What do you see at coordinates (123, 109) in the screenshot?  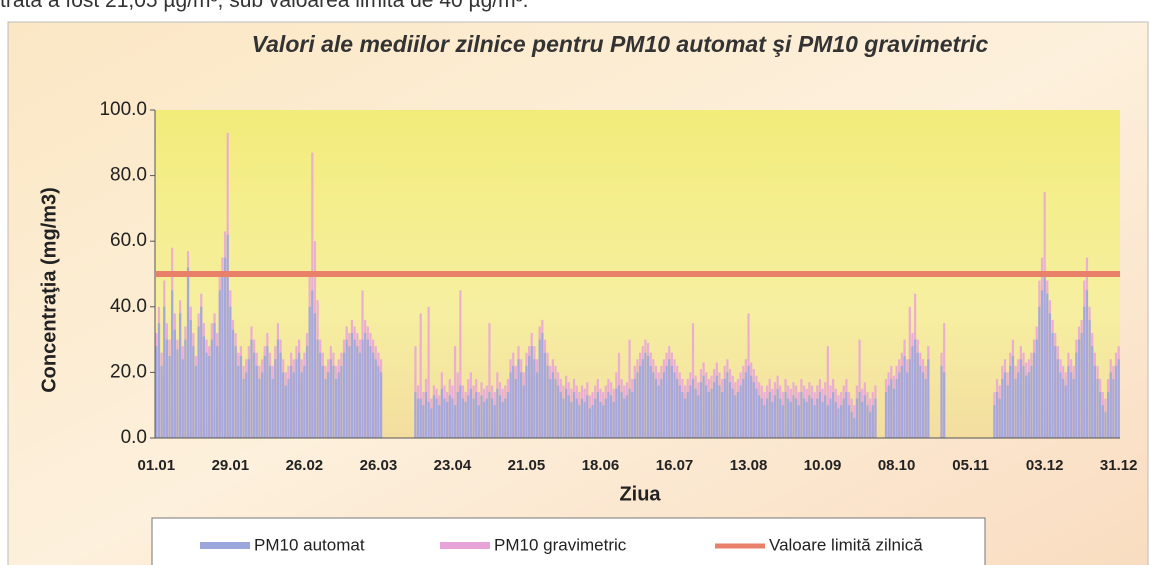 I see `y-tick-label: 100.0` at bounding box center [123, 109].